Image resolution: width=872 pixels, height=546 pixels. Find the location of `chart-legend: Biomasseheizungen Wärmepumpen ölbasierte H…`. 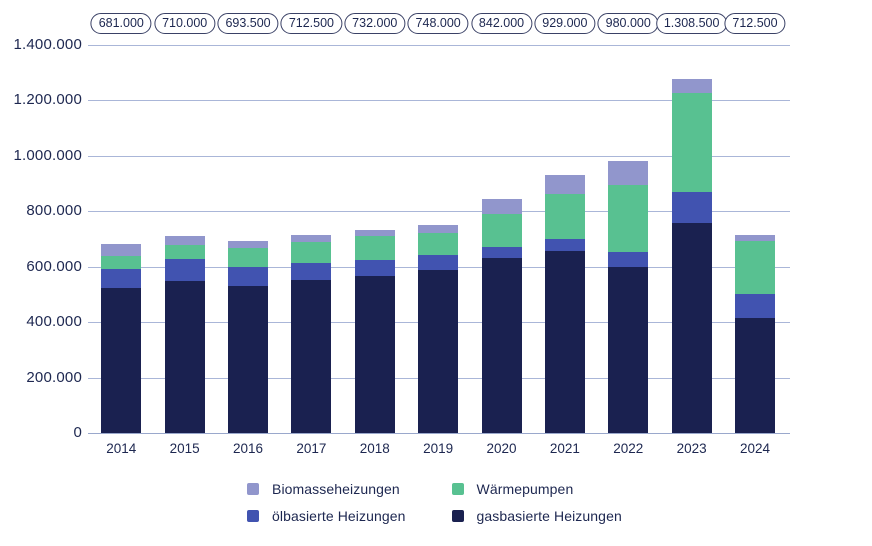

chart-legend: Biomasseheizungen Wärmepumpen ölbasierte H… is located at coordinates (434, 502).